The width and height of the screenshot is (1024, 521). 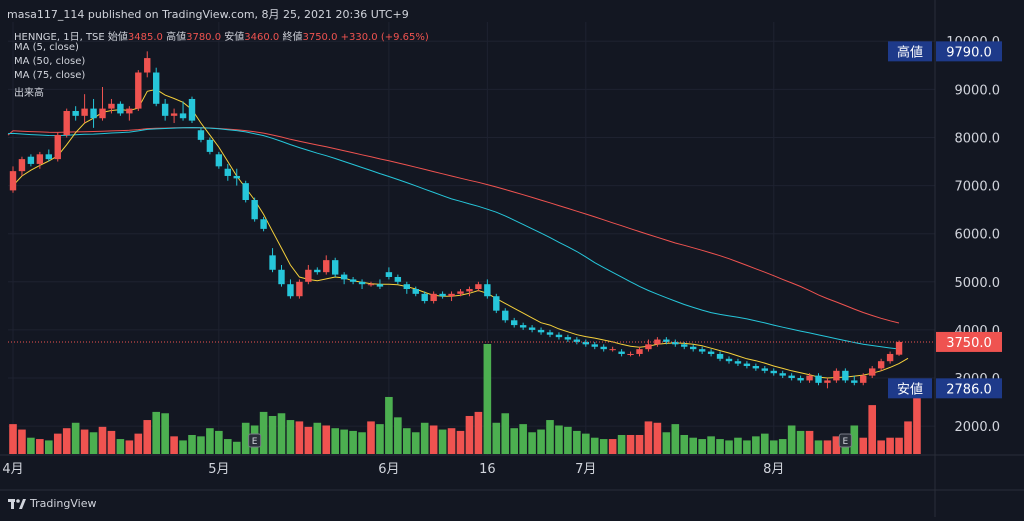 I want to click on open-label: 始値, so click(x=117, y=37).